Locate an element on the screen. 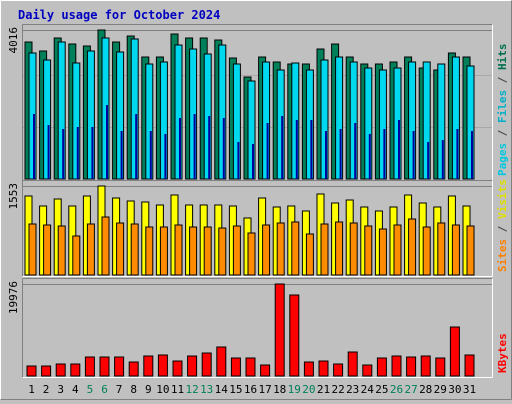 The image size is (512, 404). series-legend-part: Pages is located at coordinates (502, 159).